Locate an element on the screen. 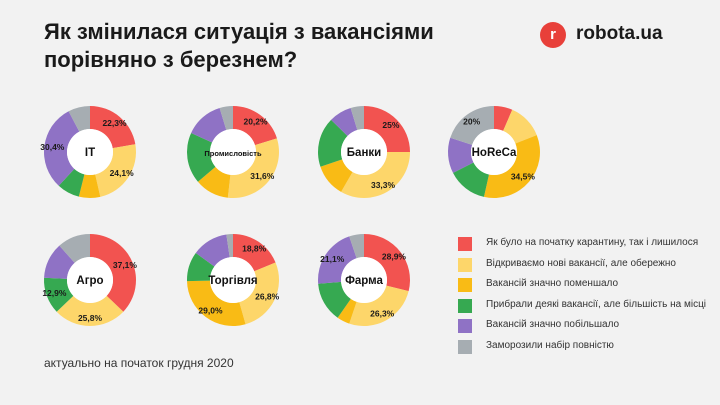 Image resolution: width=720 pixels, height=405 pixels. data-label-банки-1: 33,3% is located at coordinates (383, 185).